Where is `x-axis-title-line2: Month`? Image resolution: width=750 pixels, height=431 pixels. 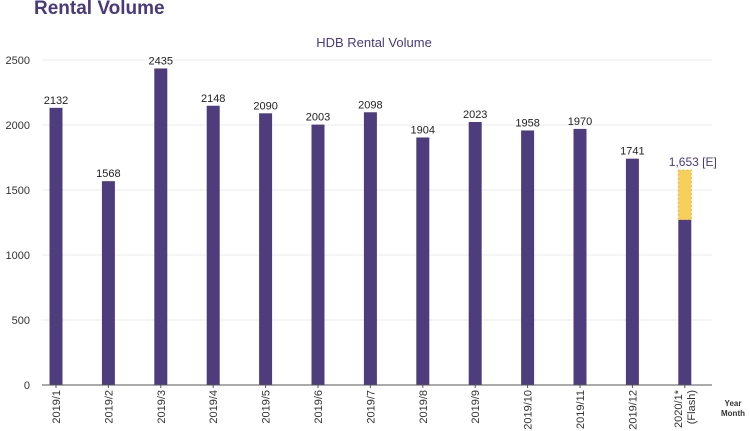
x-axis-title-line2: Month is located at coordinates (733, 413).